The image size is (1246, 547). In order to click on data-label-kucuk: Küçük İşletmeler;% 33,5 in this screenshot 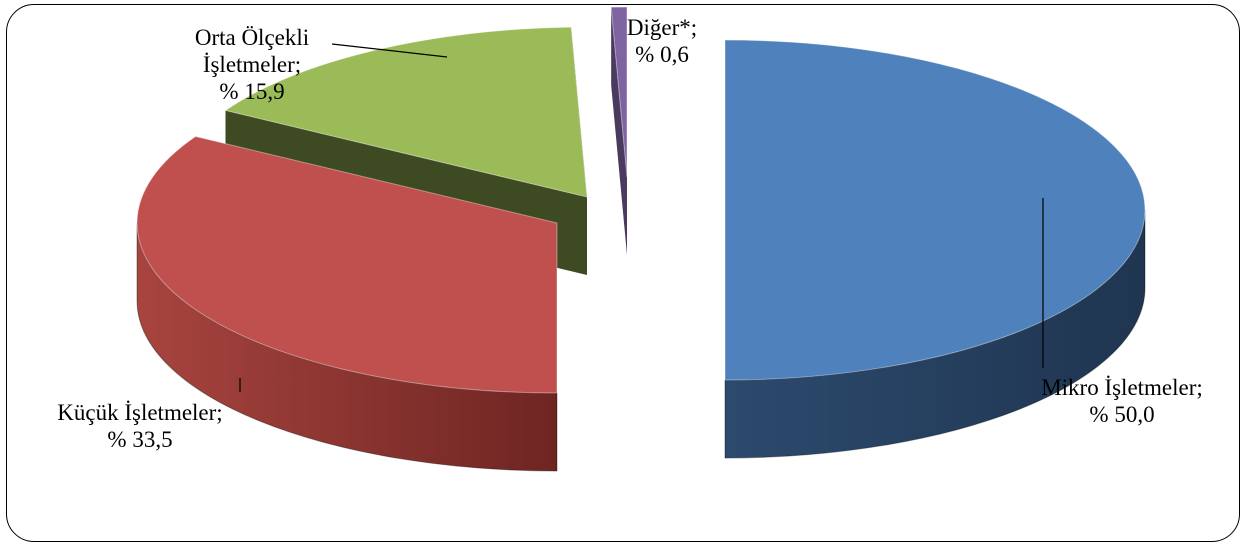, I will do `click(139, 426)`.